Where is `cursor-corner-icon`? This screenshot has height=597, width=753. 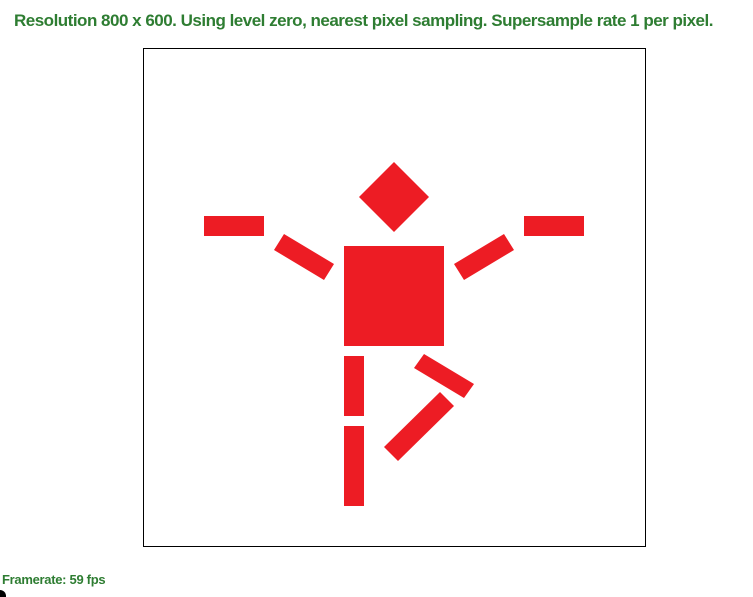
cursor-corner-icon is located at coordinates (3, 593).